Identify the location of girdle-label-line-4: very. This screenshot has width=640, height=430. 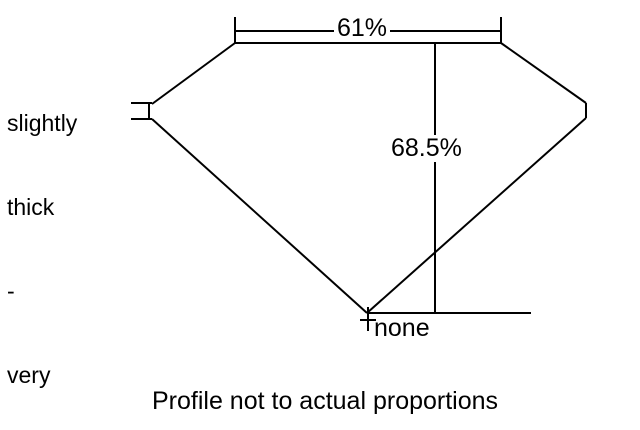
(29, 375).